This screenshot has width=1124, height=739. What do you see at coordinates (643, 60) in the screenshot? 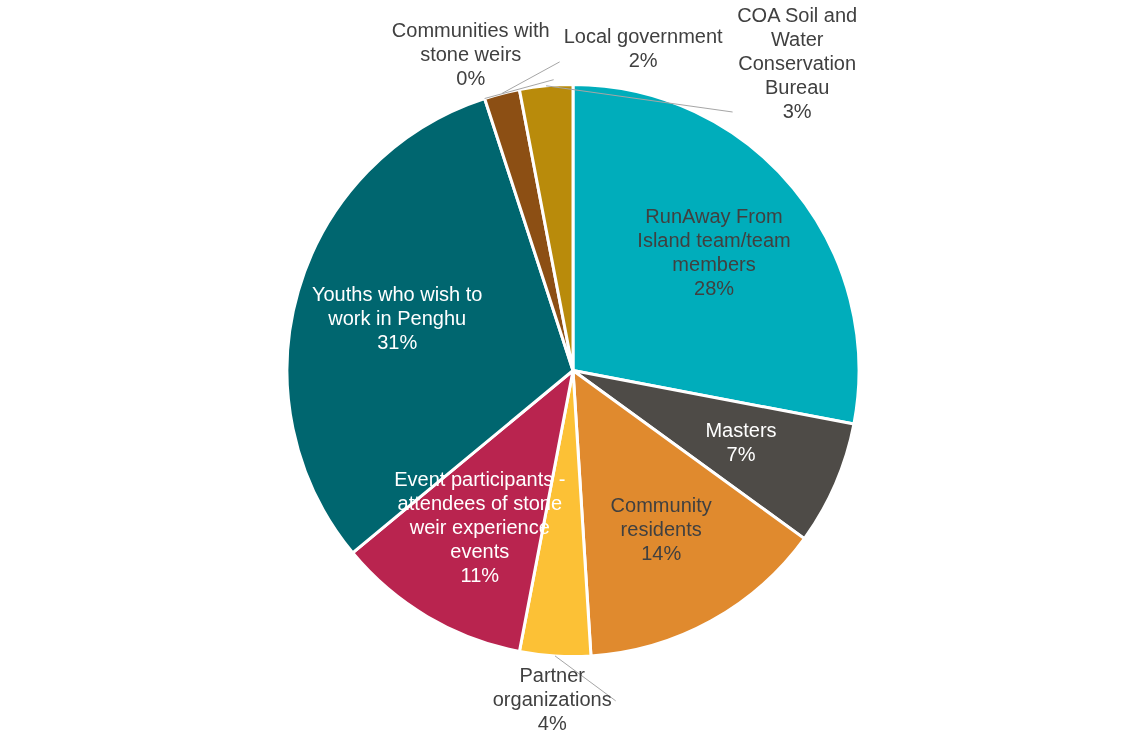
I see `data-label: 2%` at bounding box center [643, 60].